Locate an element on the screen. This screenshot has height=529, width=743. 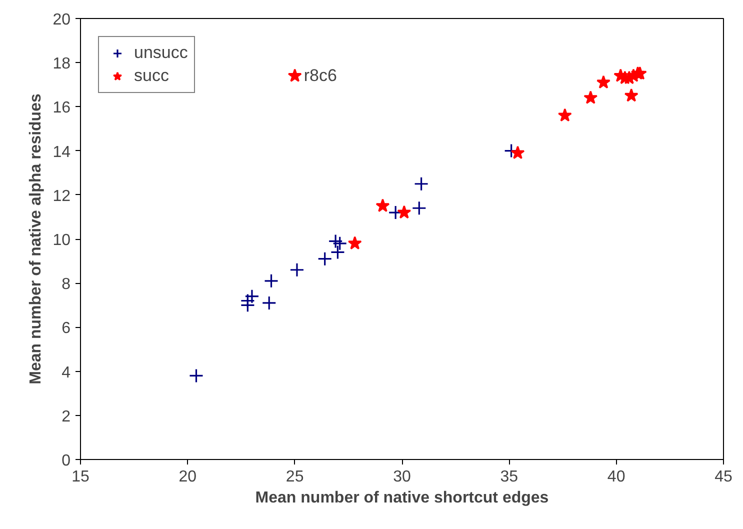
x-tick-label: 25 is located at coordinates (295, 477).